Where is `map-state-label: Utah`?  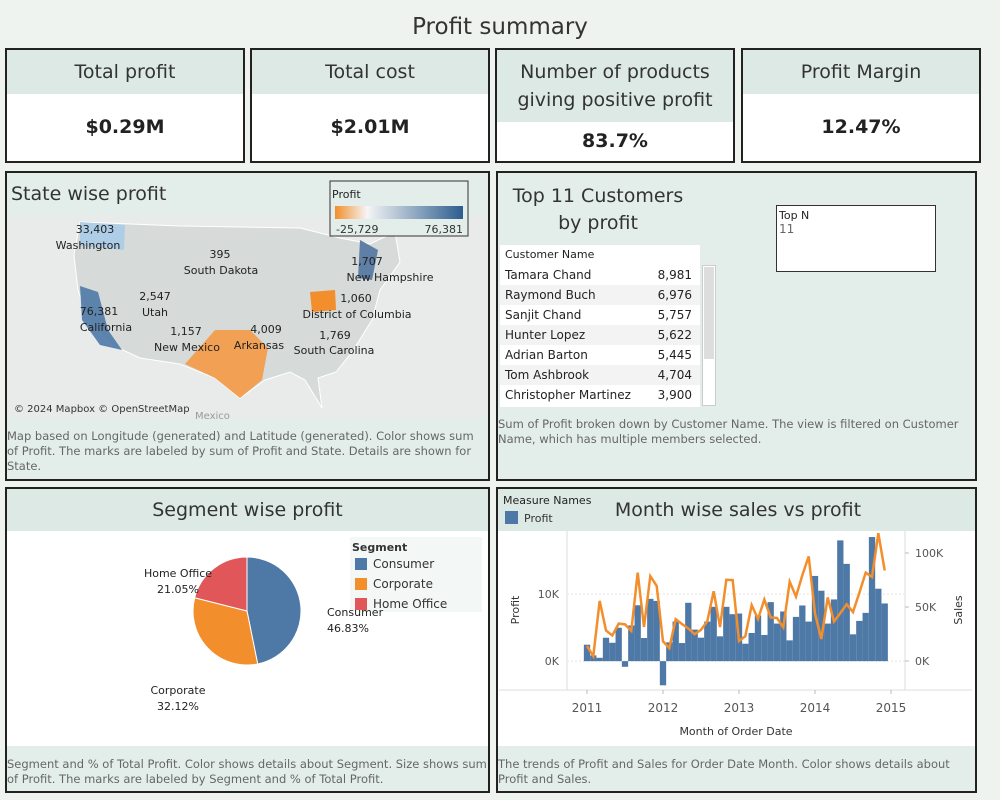
map-state-label: Utah is located at coordinates (155, 312).